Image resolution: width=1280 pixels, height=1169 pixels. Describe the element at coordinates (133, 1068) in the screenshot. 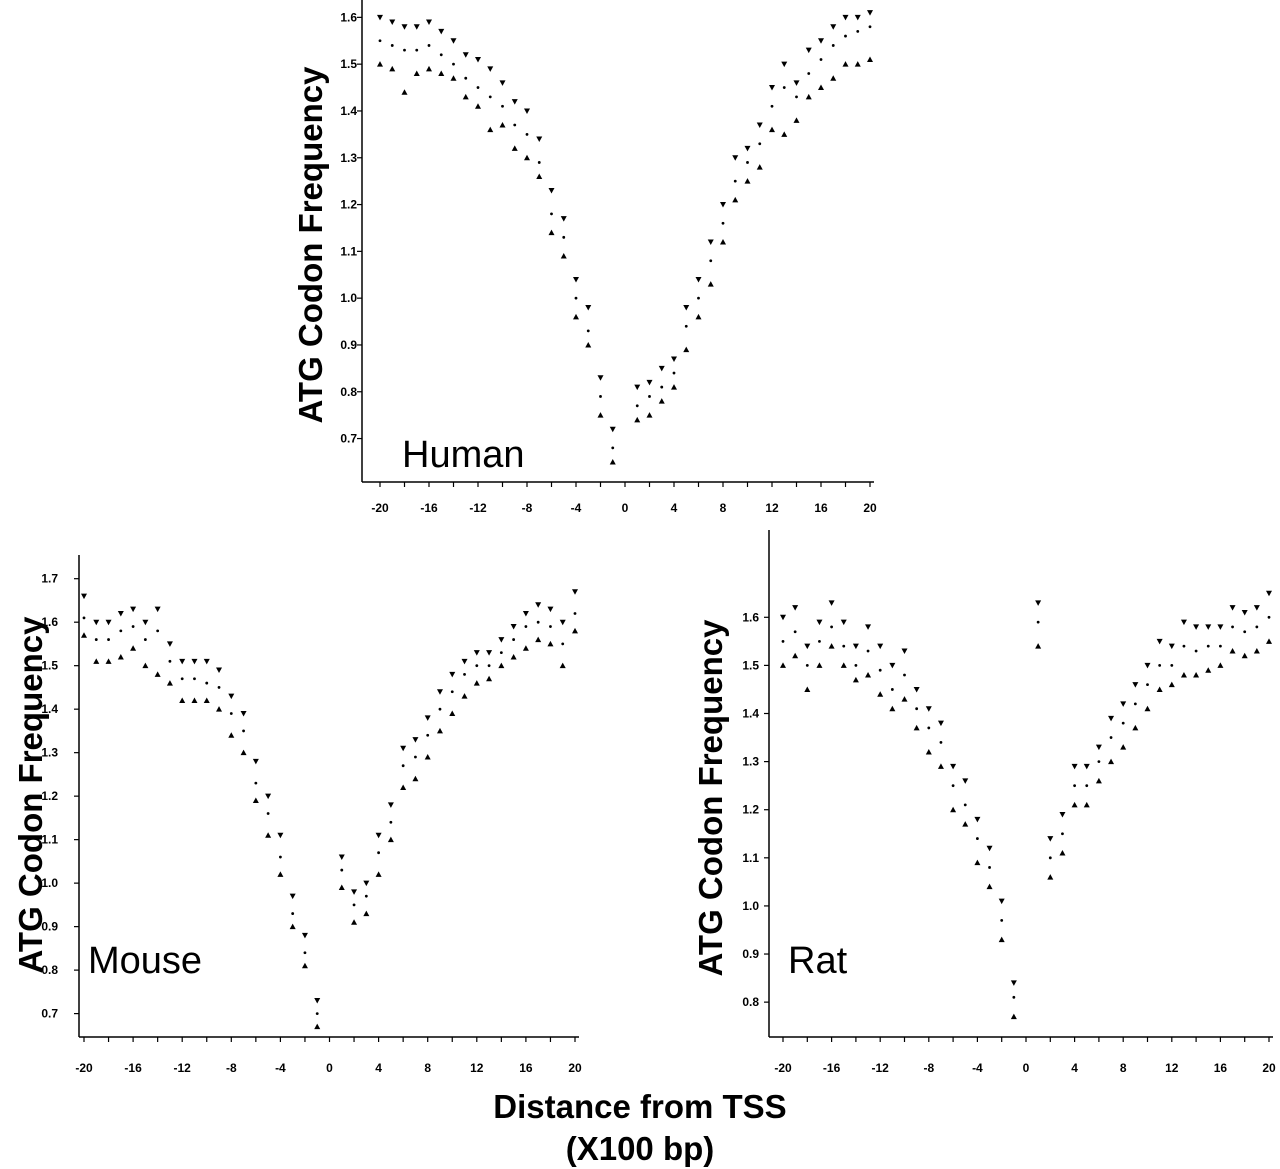

I see `x-tick-label: -16` at that location.